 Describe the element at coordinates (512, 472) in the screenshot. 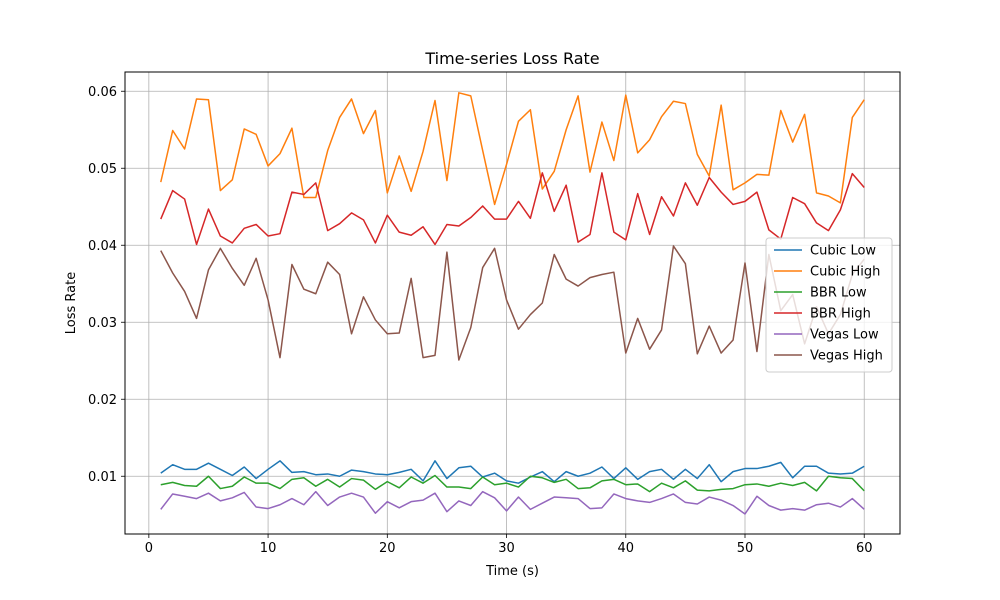

I see `series-line-cubic-low` at that location.